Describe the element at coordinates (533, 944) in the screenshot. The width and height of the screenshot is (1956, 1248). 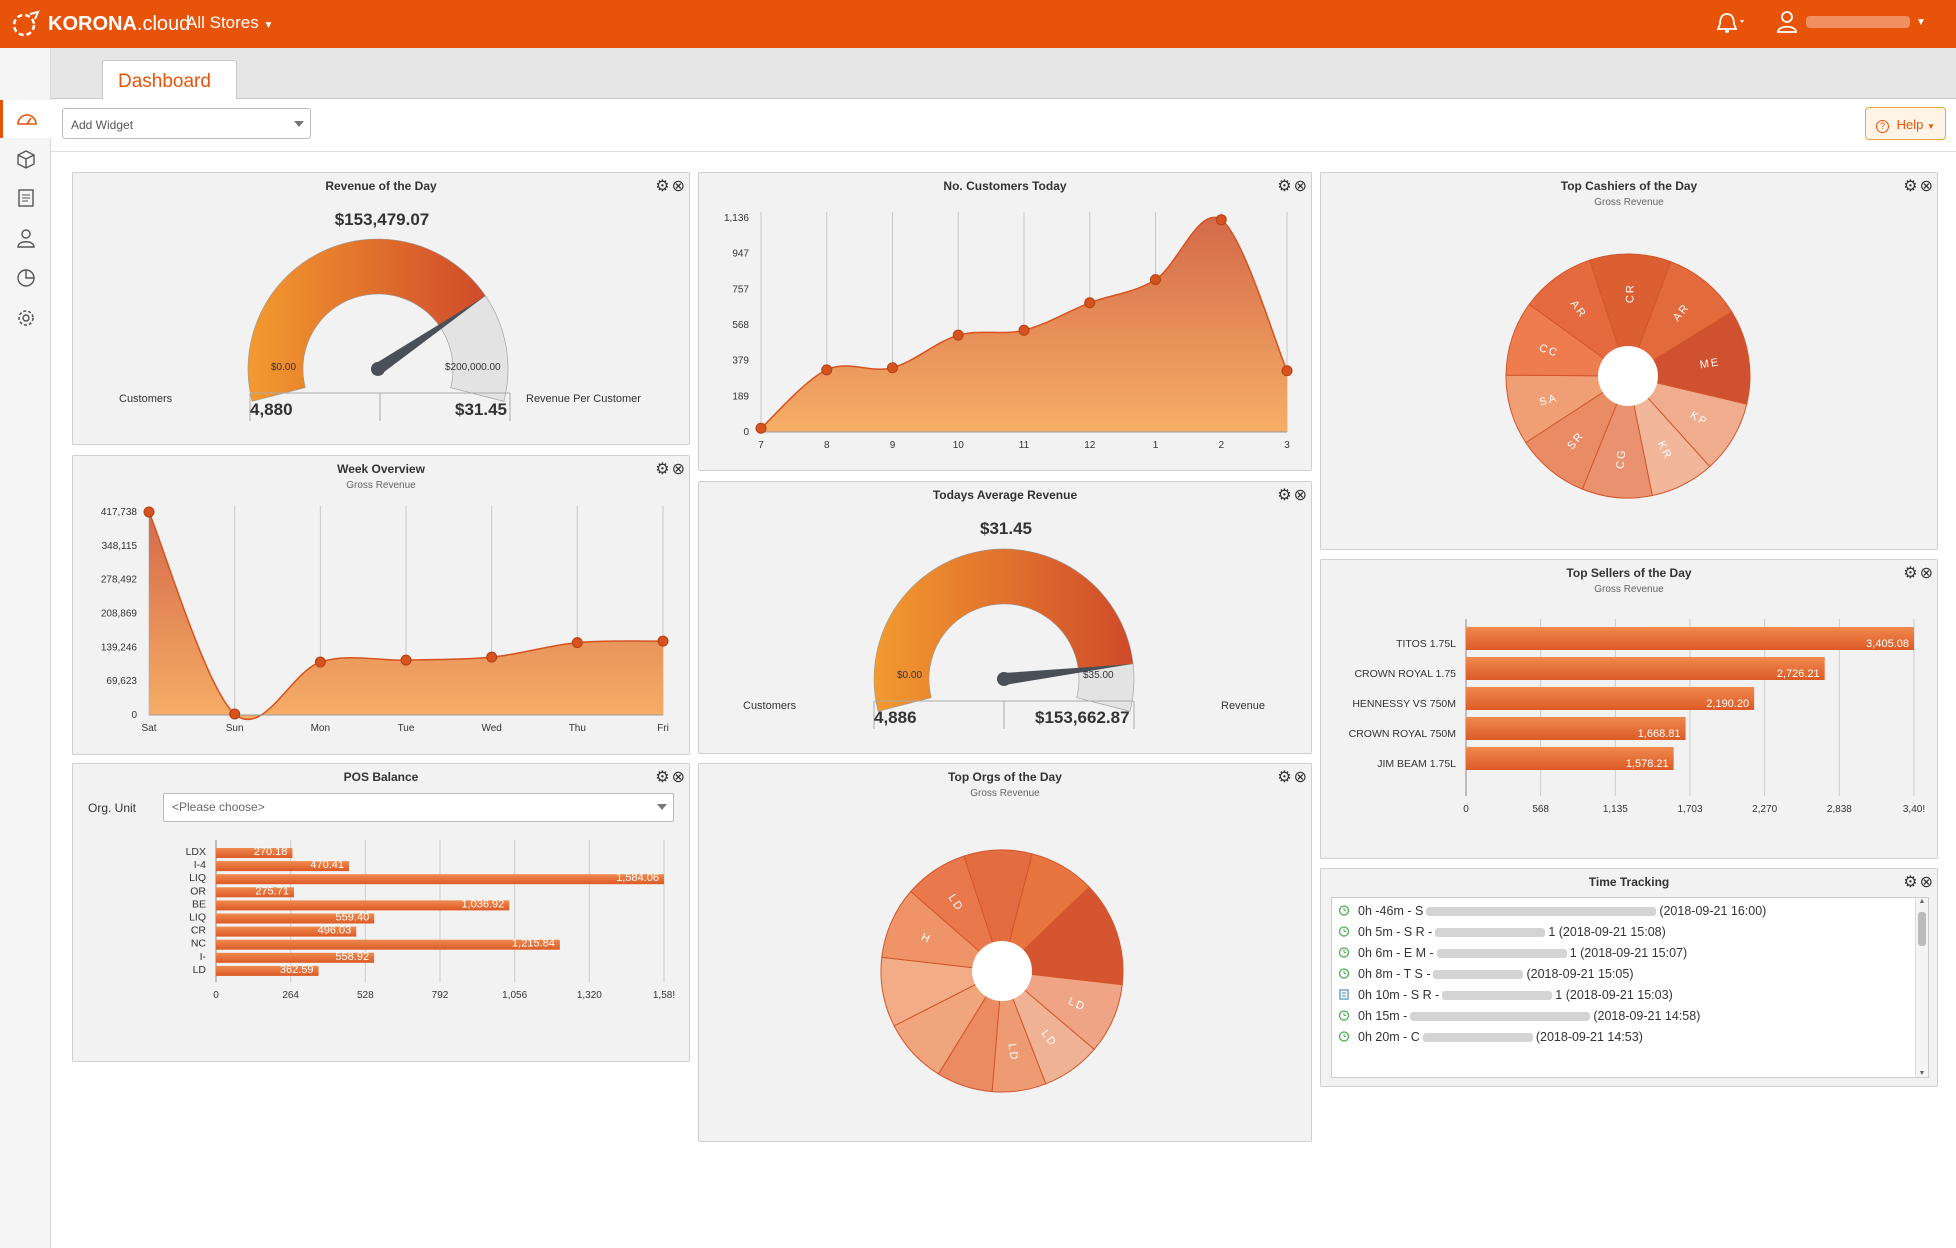
I see `bar-value-label: 1,215.84` at that location.